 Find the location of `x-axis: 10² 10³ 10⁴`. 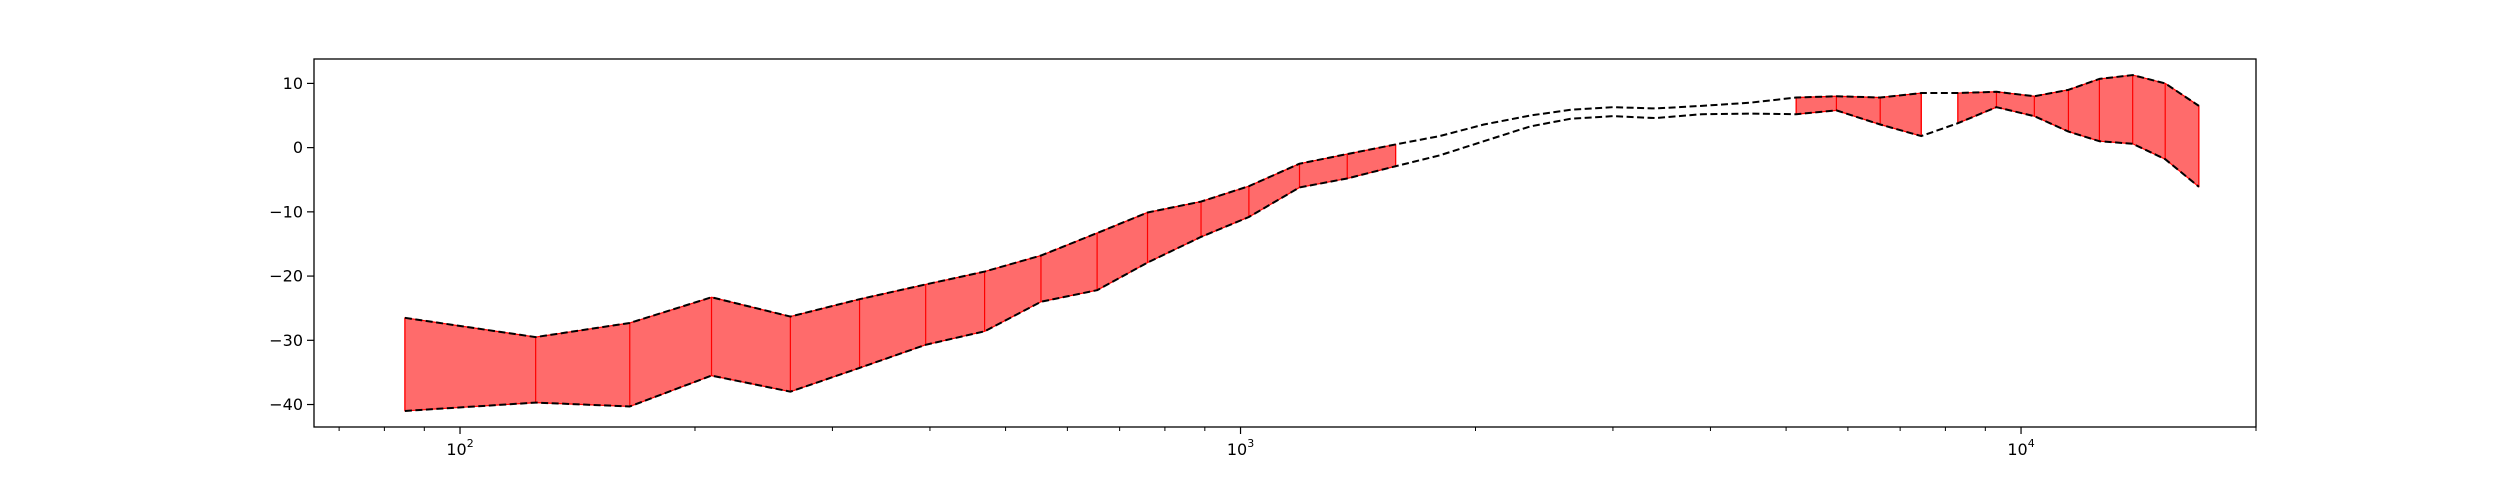

x-axis: 10² 10³ 10⁴ is located at coordinates (1297, 443).